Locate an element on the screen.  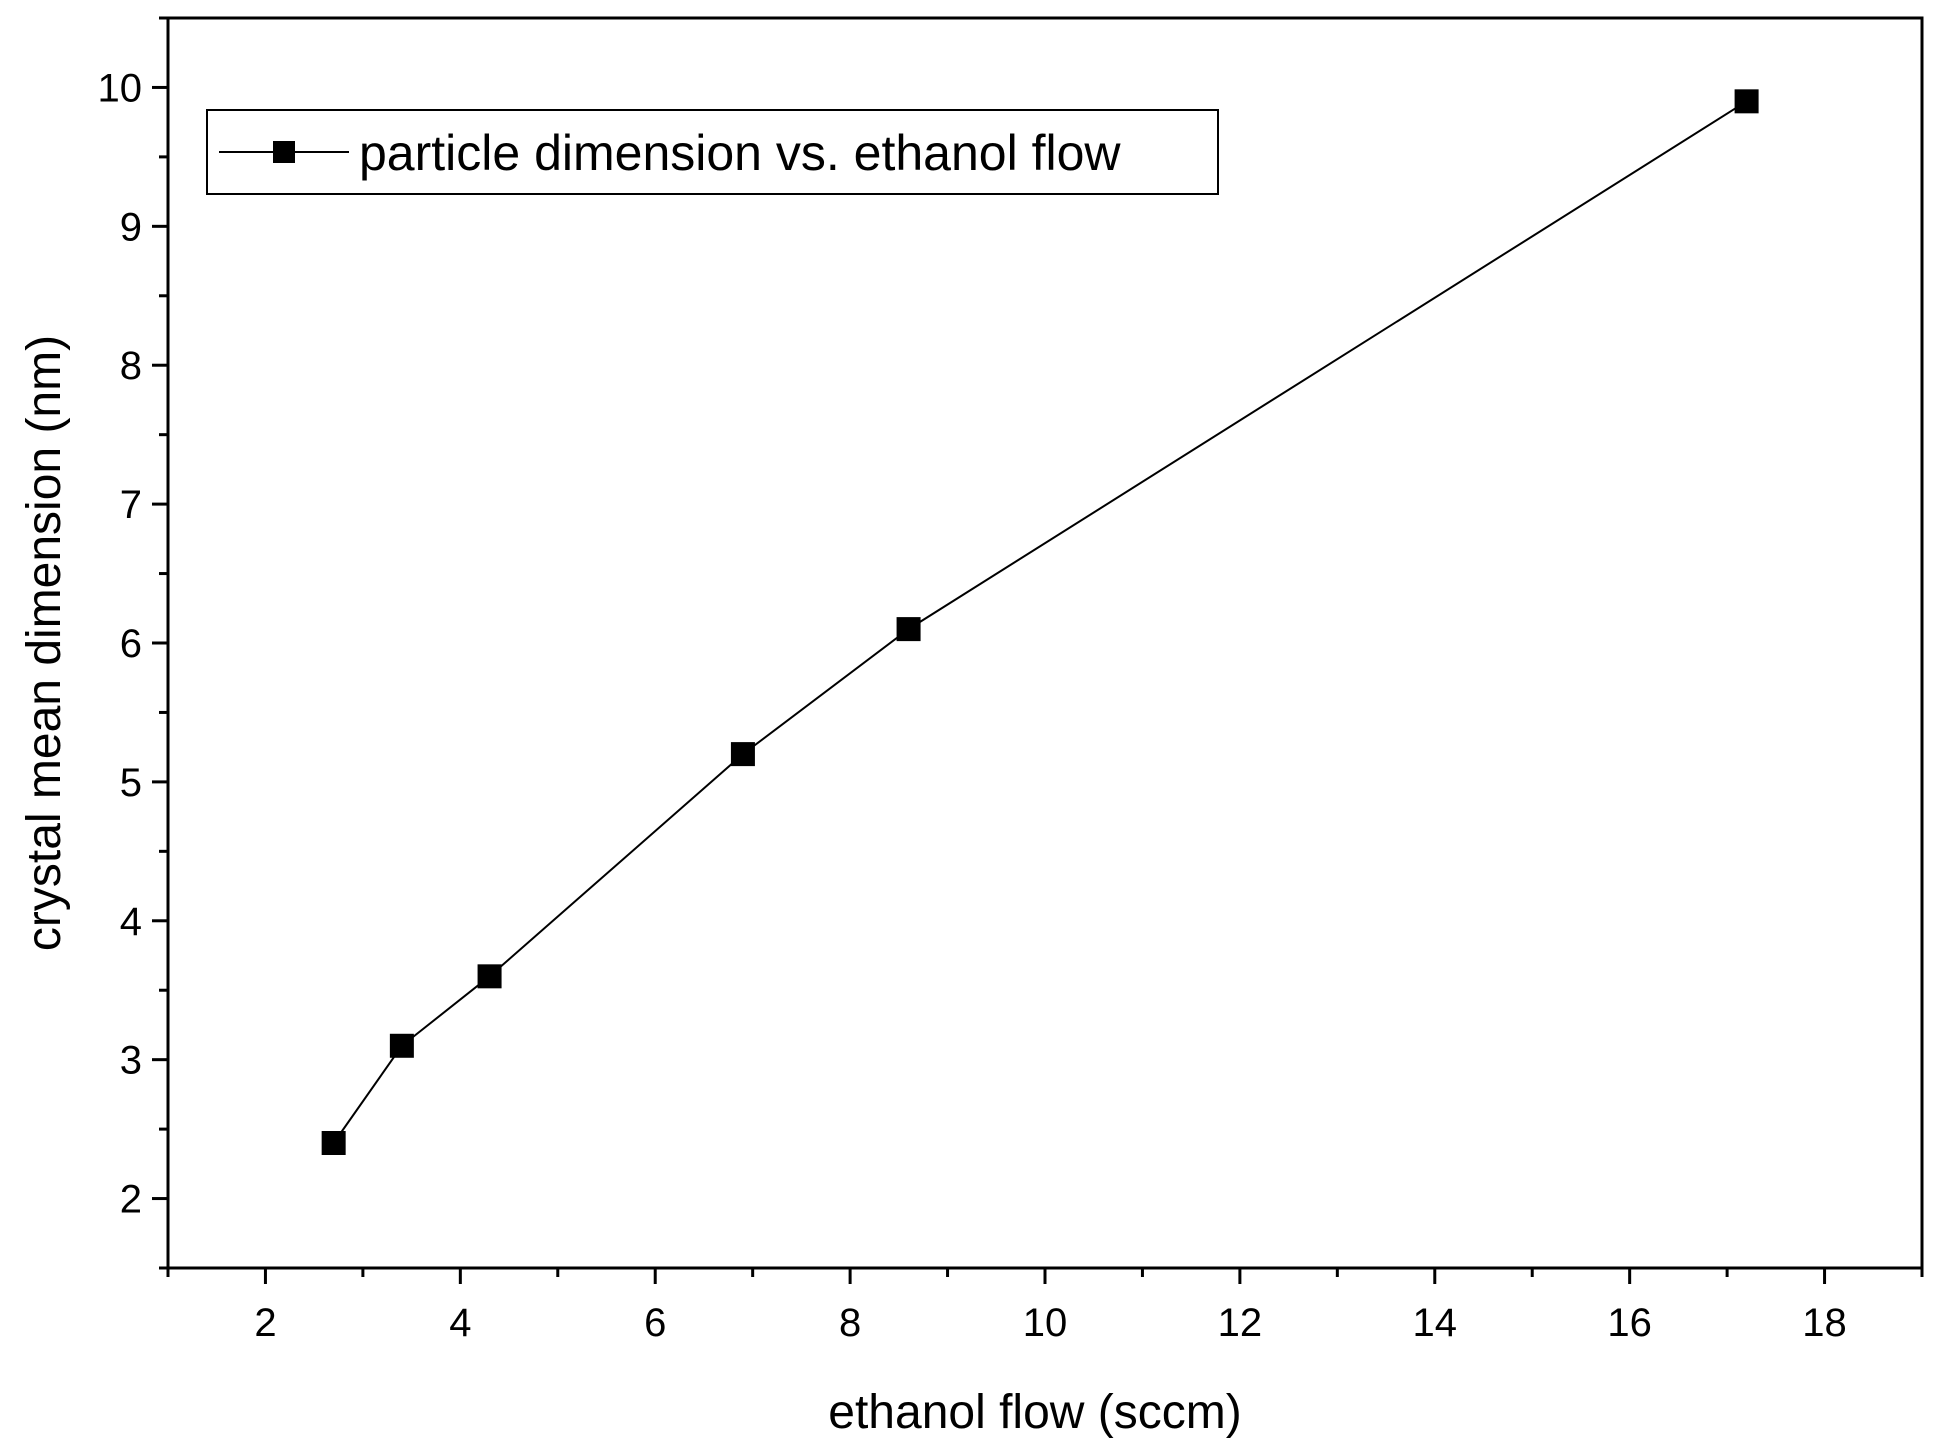
x-tick-label: 2 is located at coordinates (265, 1323).